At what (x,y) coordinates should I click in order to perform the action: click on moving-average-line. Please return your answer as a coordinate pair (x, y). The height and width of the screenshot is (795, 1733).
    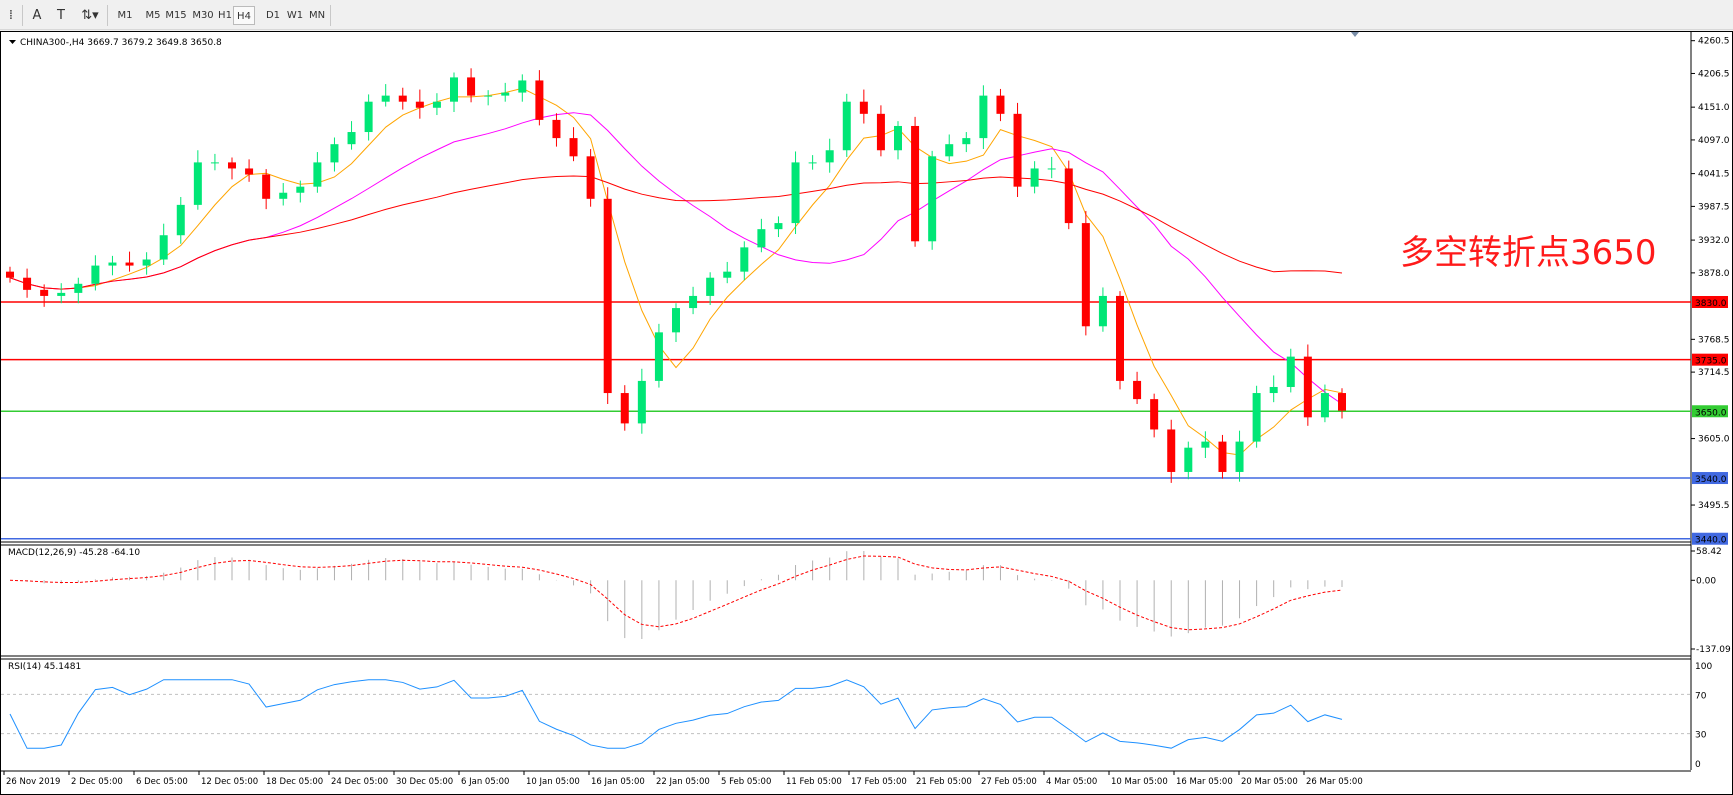
    Looking at the image, I should click on (676, 232).